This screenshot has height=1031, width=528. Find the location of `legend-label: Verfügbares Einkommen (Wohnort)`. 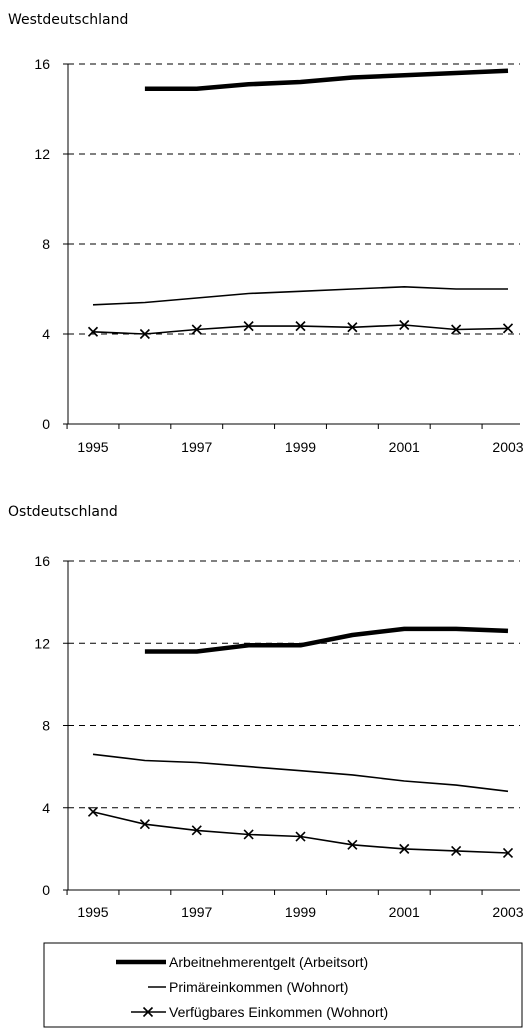

legend-label: Verfügbares Einkommen (Wohnort) is located at coordinates (278, 1012).